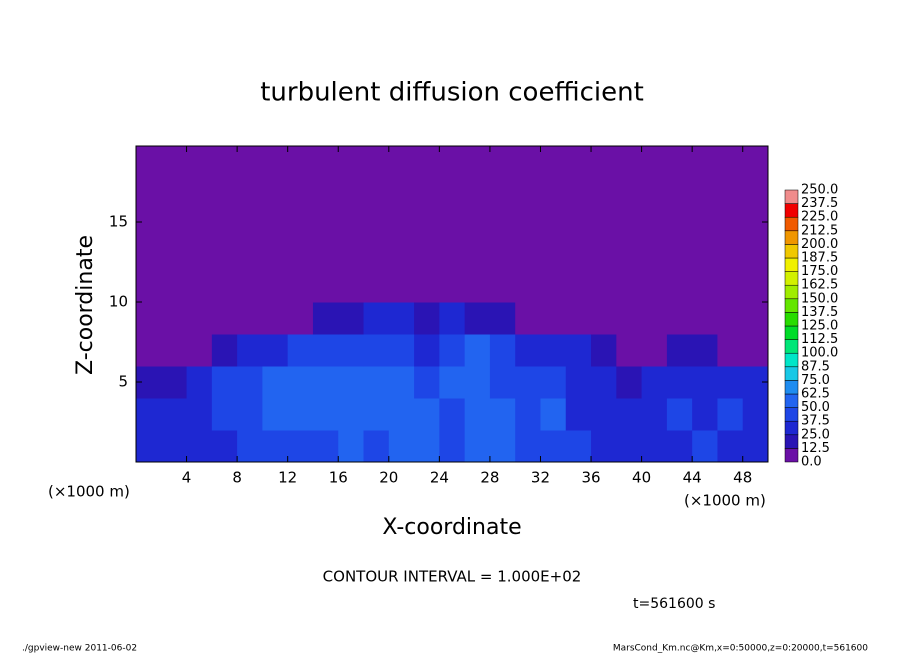 The height and width of the screenshot is (654, 904). What do you see at coordinates (452, 93) in the screenshot?
I see `chart-title: turbulent diffusion coefficient` at bounding box center [452, 93].